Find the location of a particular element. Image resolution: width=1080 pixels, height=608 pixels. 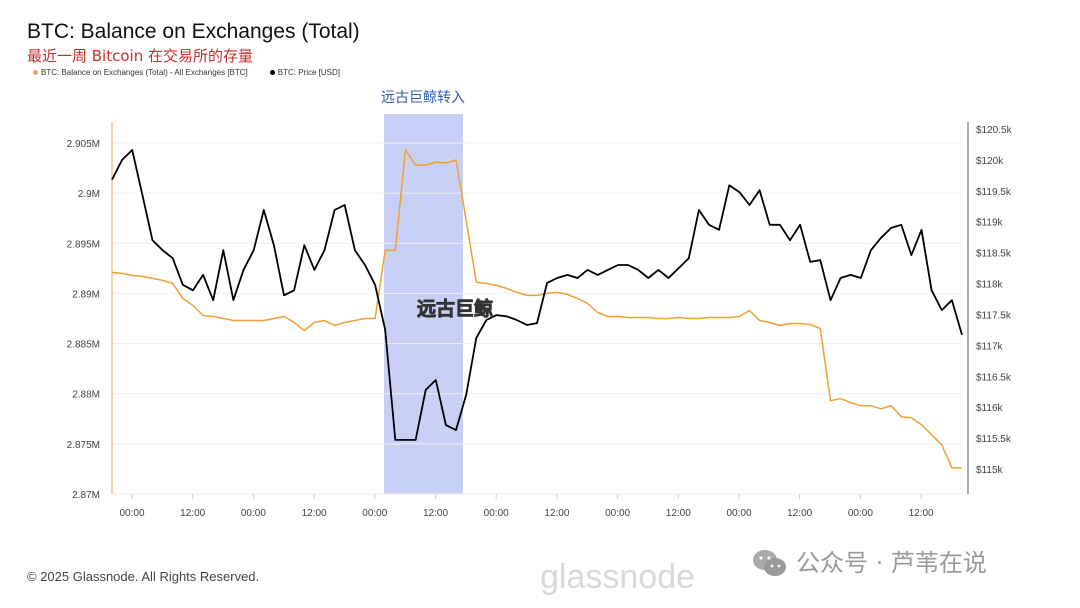

y-right-tick-label: $116k is located at coordinates (990, 408).